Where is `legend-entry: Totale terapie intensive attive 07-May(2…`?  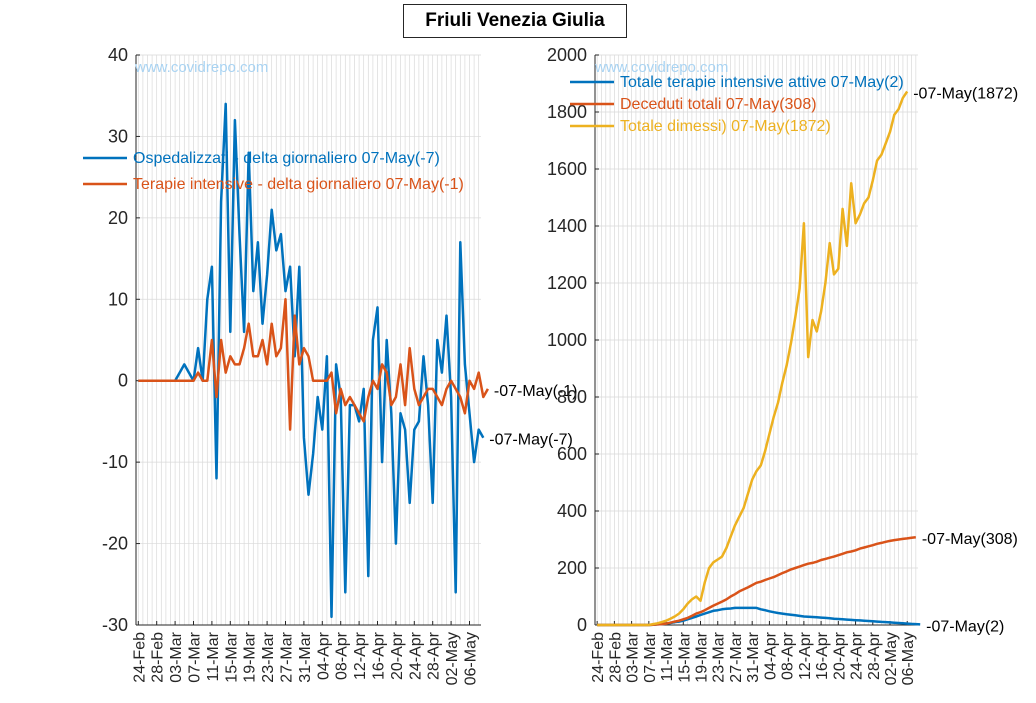
legend-entry: Totale terapie intensive attive 07-May(2… is located at coordinates (762, 82).